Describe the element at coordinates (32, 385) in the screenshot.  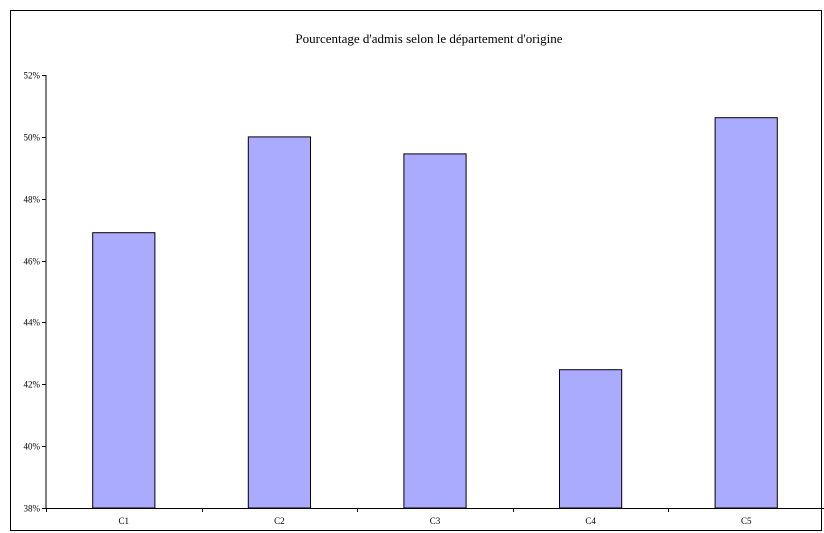
I see `y-tick-label: 42%` at that location.